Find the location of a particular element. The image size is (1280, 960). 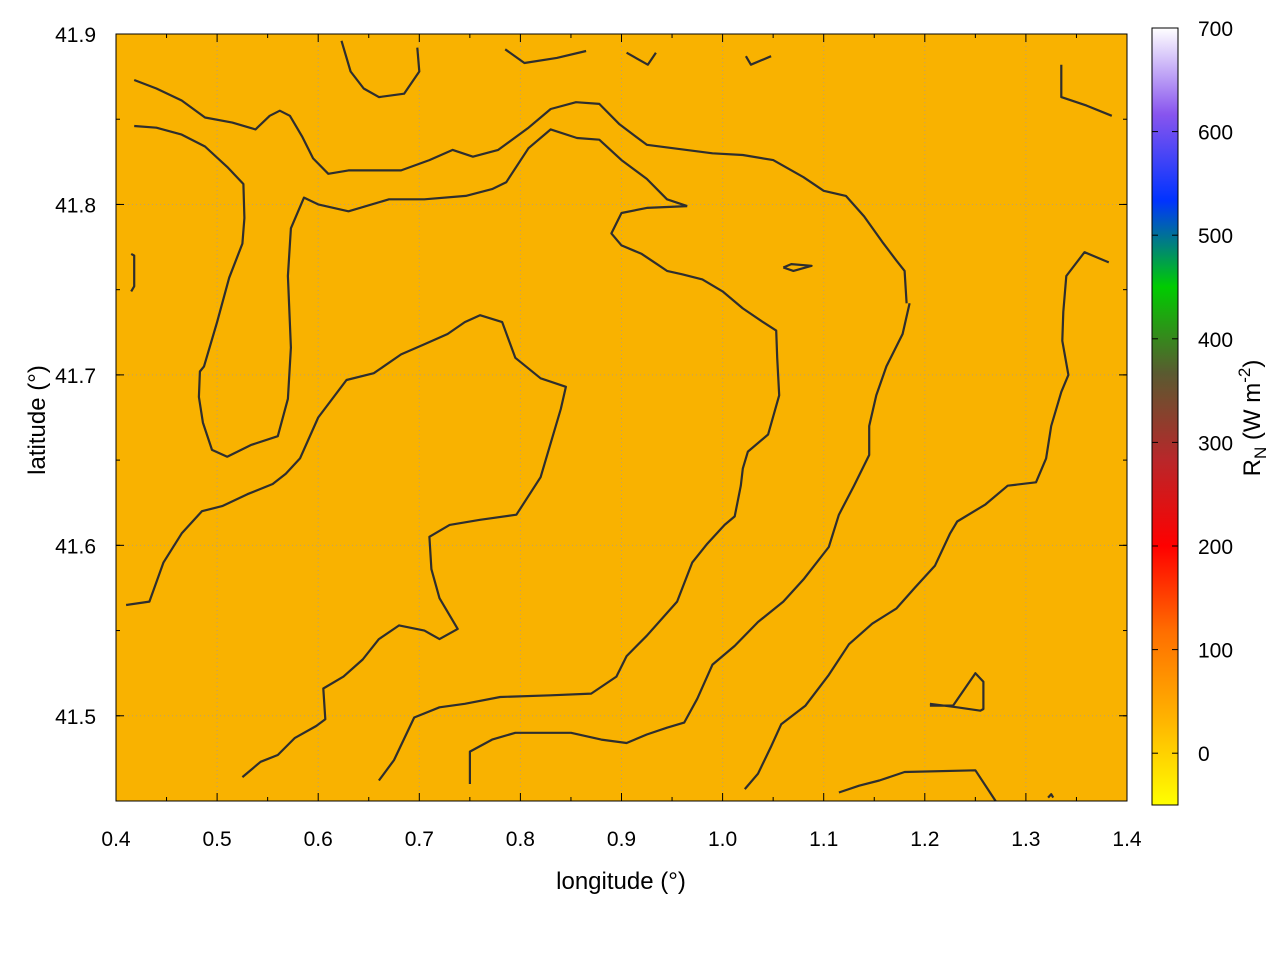

colorbar-tick-label: 400 is located at coordinates (1215, 340).